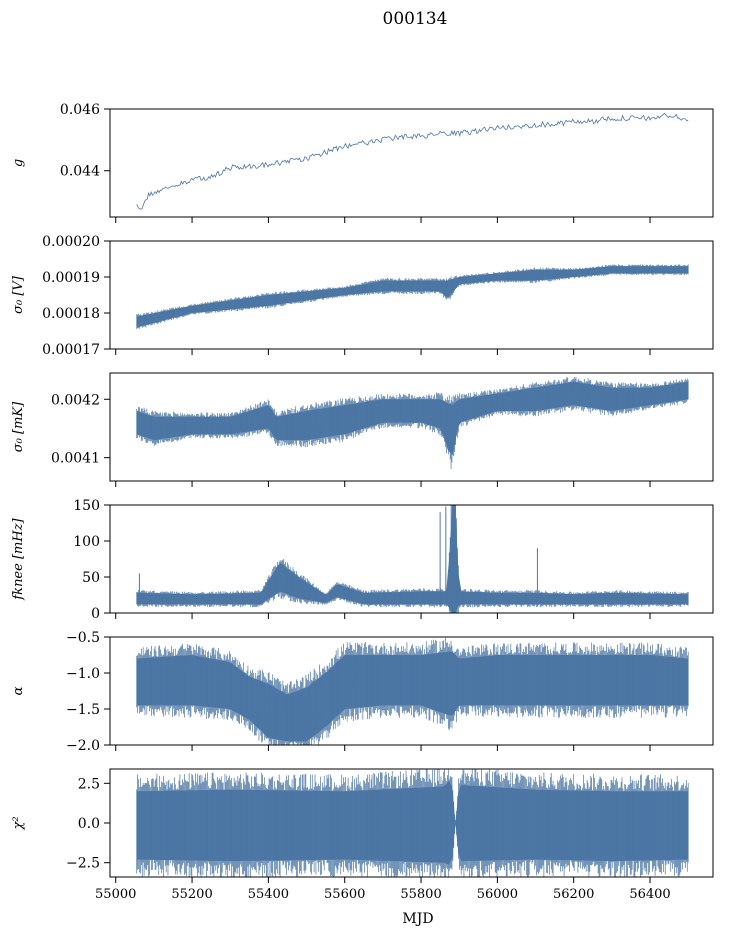 Image resolution: width=739 pixels, height=936 pixels. I want to click on panel-5: −2.0 −1.5 −1.0 −0.5 α, so click(362, 692).